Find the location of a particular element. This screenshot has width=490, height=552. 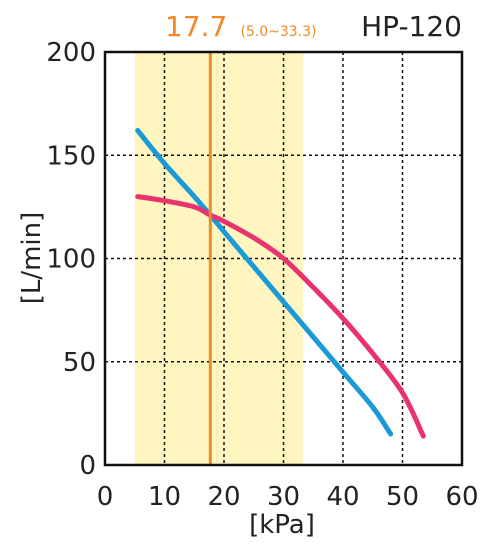

y-tick-label: 0 is located at coordinates (87, 466).